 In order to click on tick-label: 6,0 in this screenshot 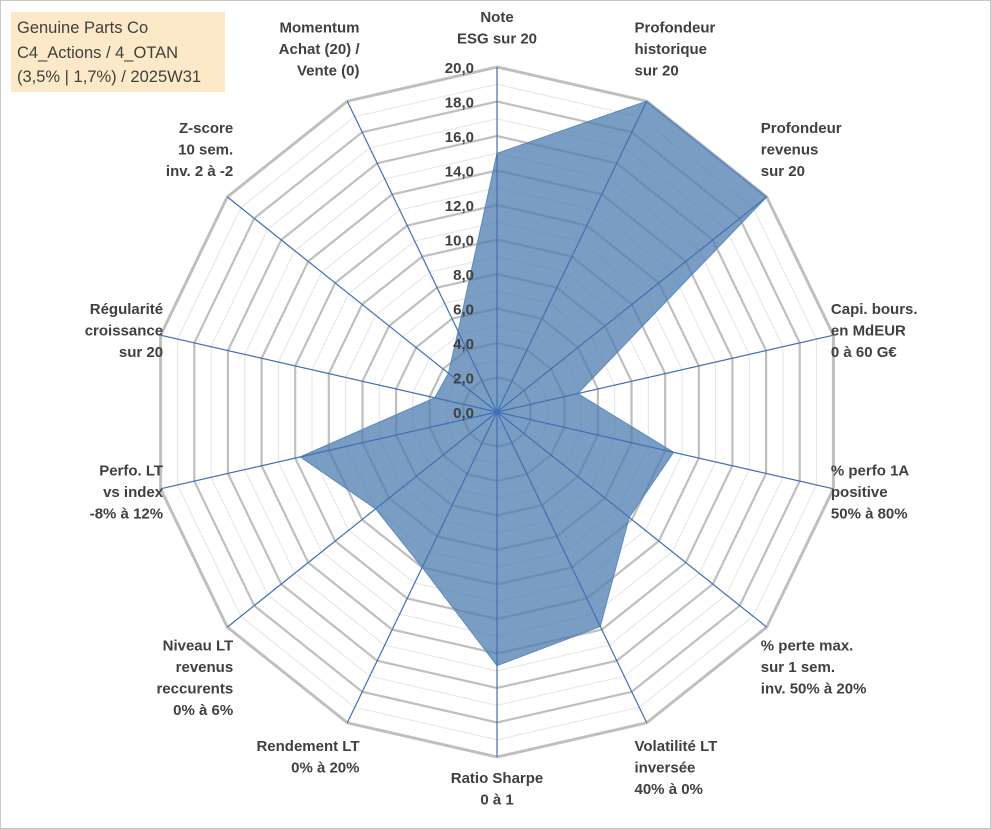, I will do `click(463, 310)`.